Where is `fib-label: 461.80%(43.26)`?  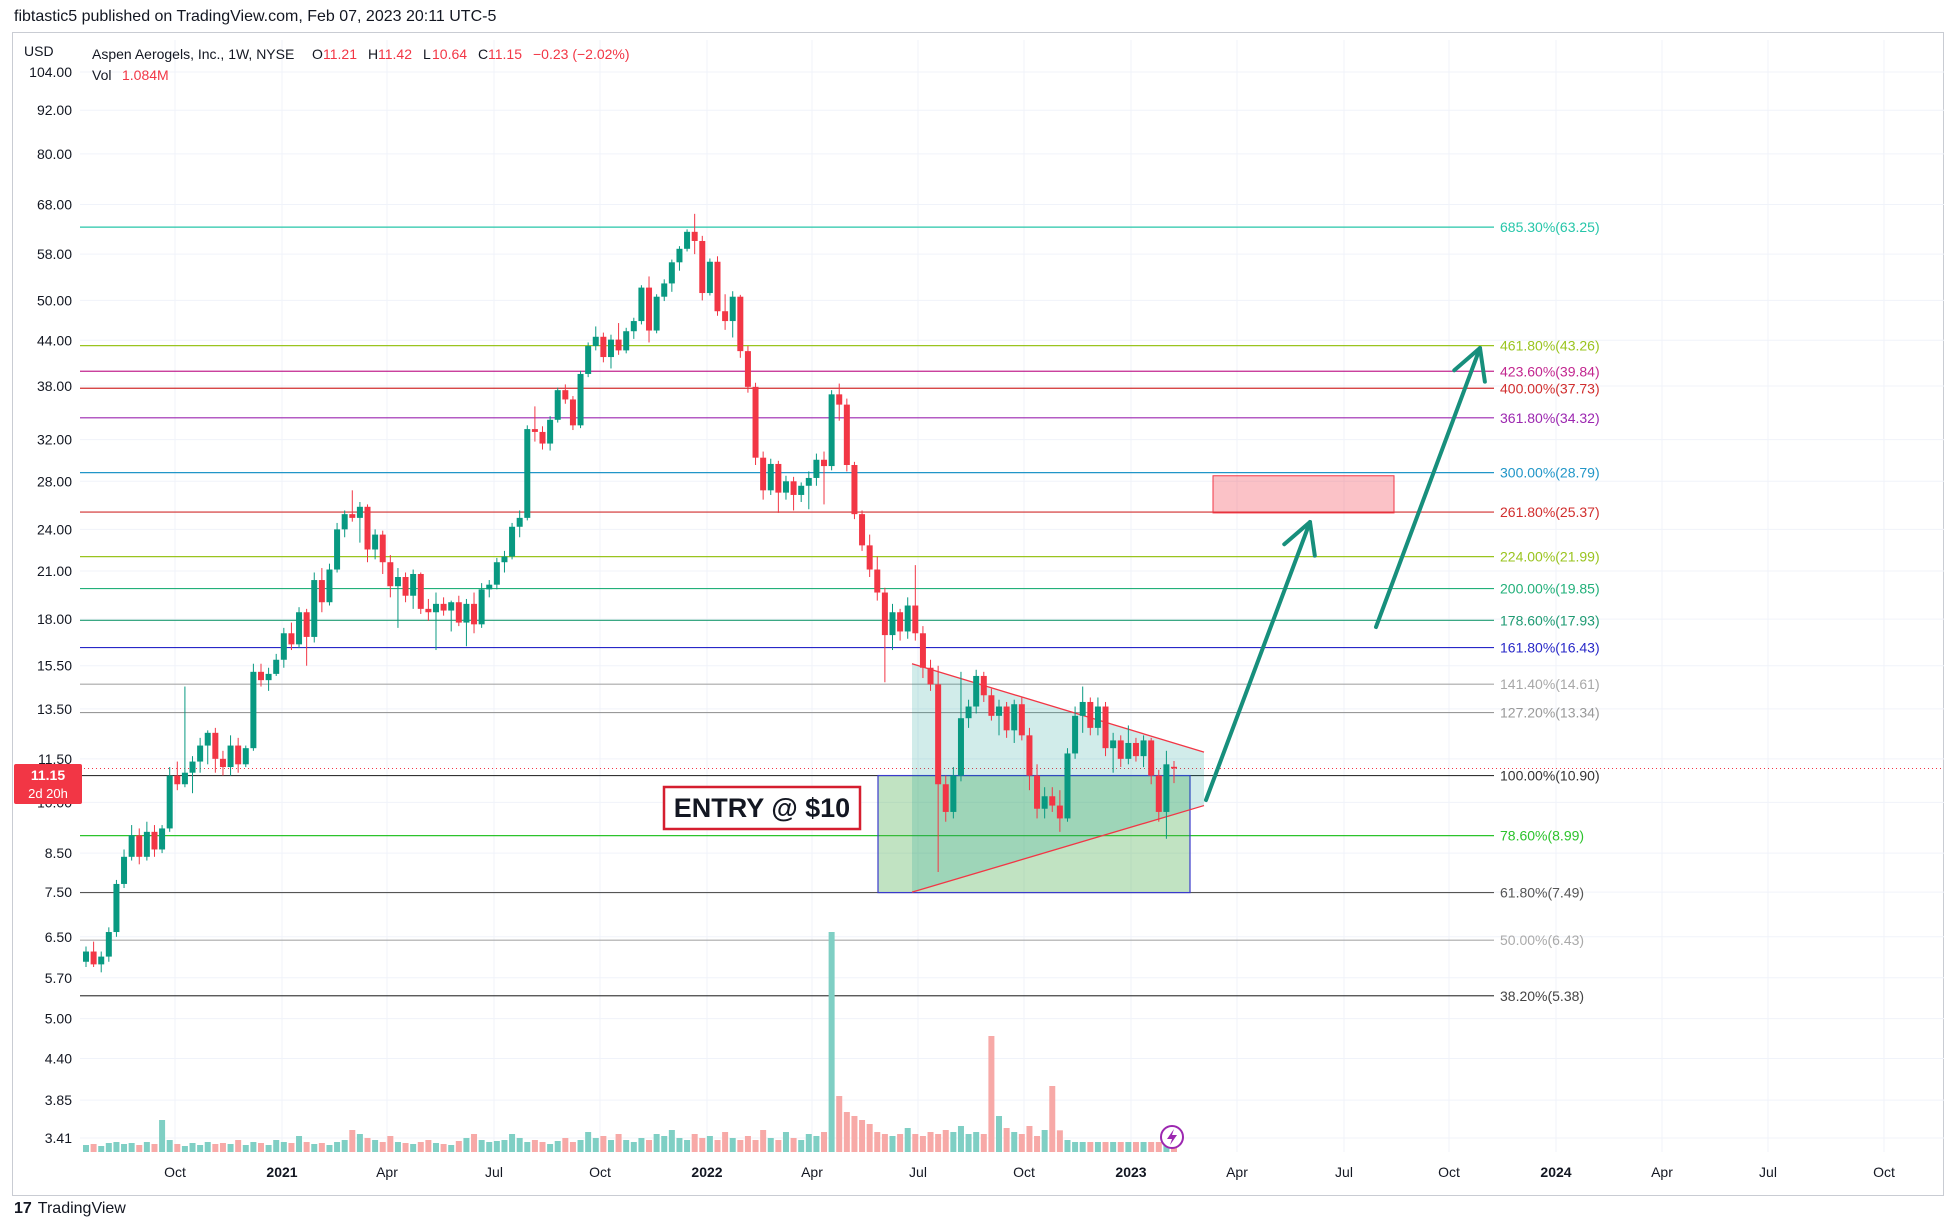
fib-label: 461.80%(43.26) is located at coordinates (1550, 346).